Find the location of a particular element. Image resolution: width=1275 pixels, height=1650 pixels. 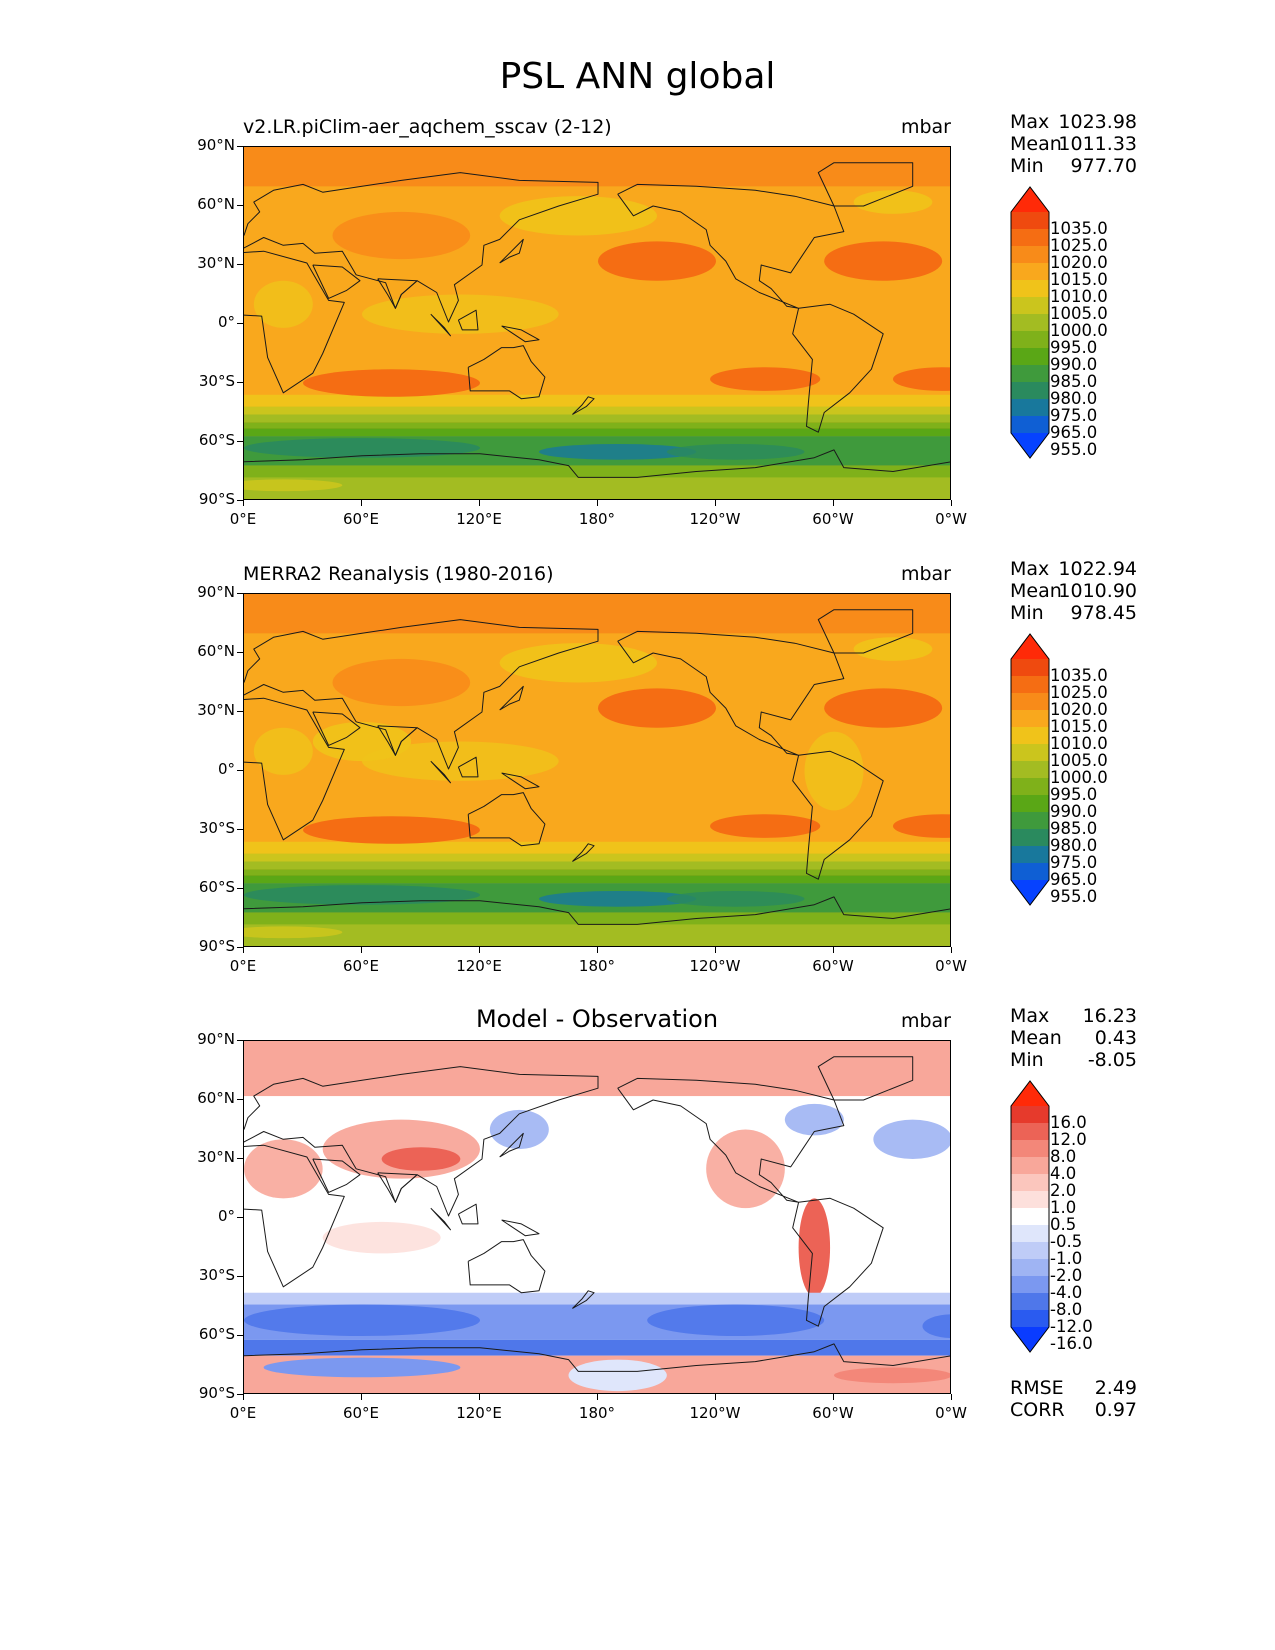

figure-title: PSL ANN global is located at coordinates (637, 76).